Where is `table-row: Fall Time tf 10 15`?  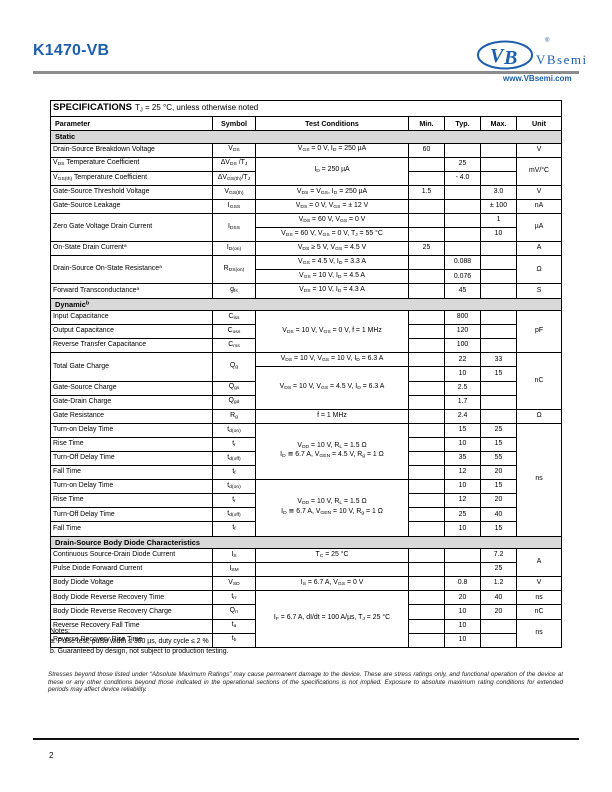 table-row: Fall Time tf 10 15 is located at coordinates (306, 529).